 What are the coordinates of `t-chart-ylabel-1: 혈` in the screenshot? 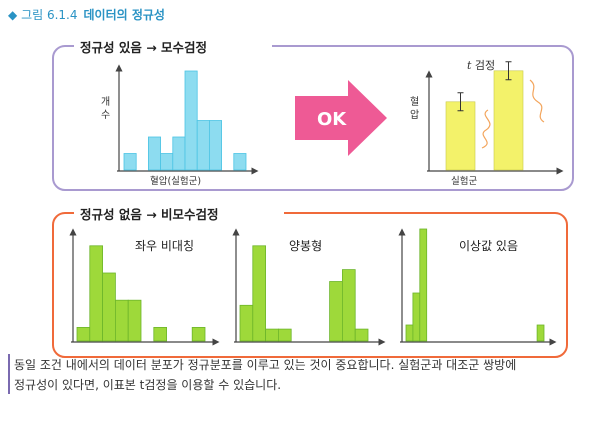 It's located at (414, 101).